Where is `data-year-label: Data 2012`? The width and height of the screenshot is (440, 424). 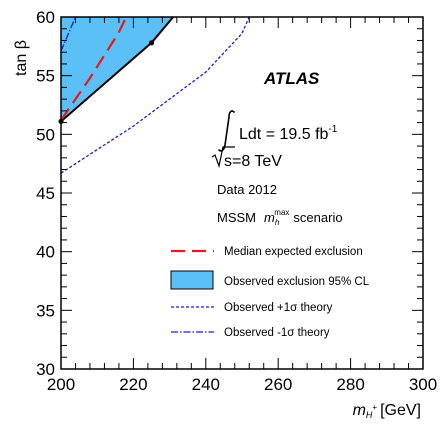
data-year-label: Data 2012 is located at coordinates (247, 189).